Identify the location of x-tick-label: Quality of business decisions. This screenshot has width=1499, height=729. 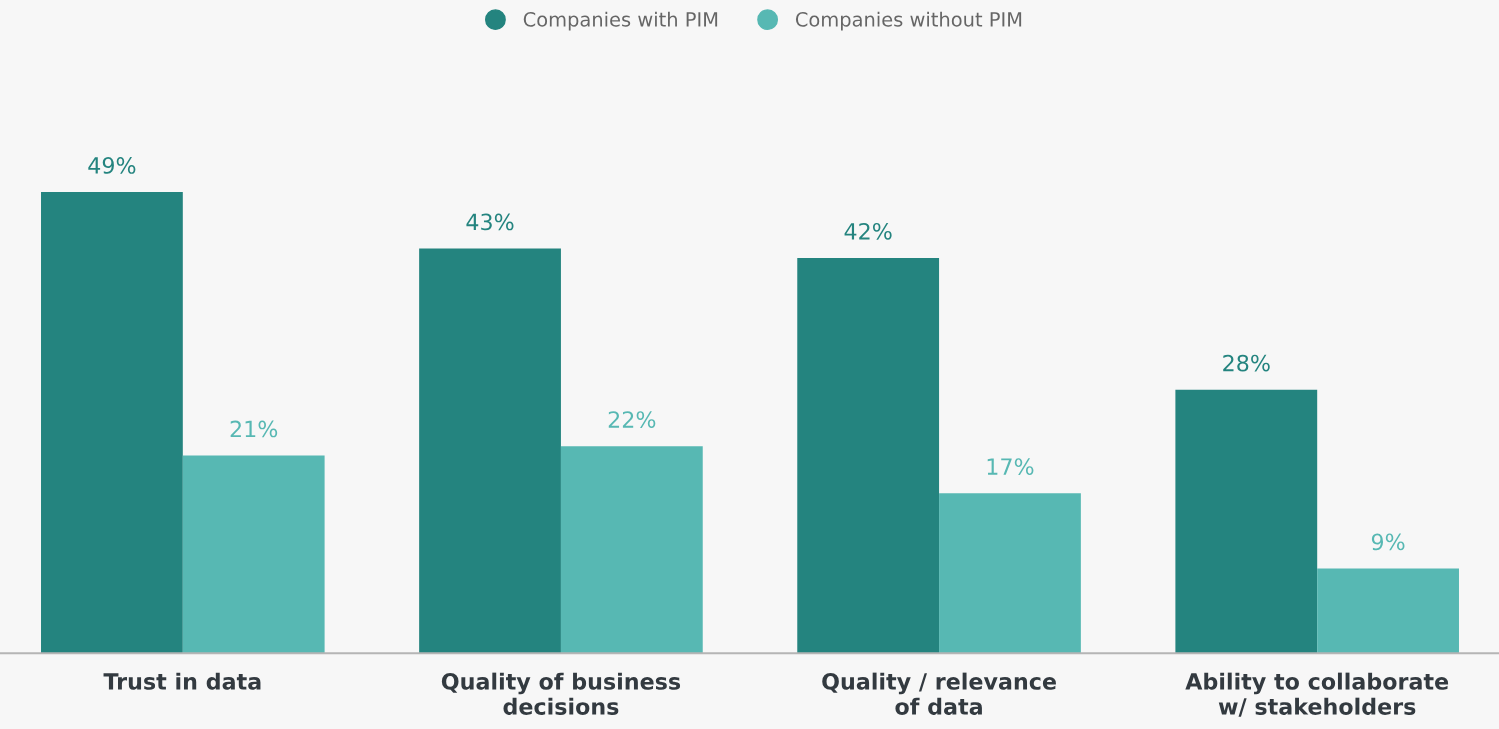
(561, 693).